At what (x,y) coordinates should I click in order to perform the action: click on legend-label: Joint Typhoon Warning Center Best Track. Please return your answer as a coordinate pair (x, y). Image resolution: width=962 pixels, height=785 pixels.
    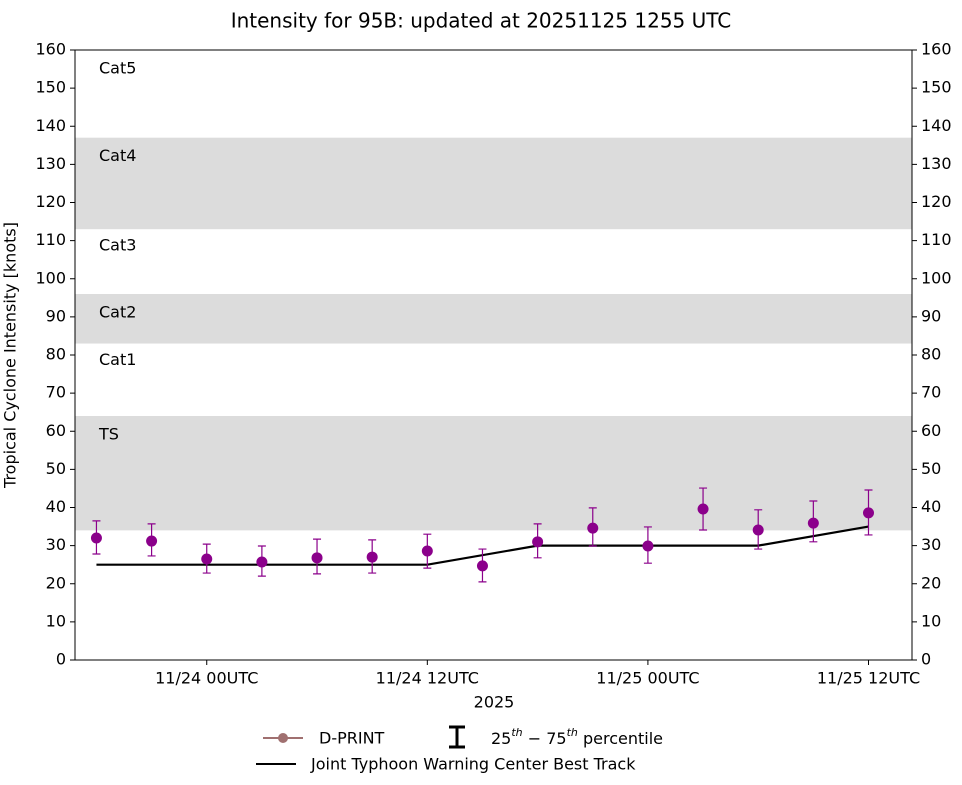
    Looking at the image, I should click on (473, 764).